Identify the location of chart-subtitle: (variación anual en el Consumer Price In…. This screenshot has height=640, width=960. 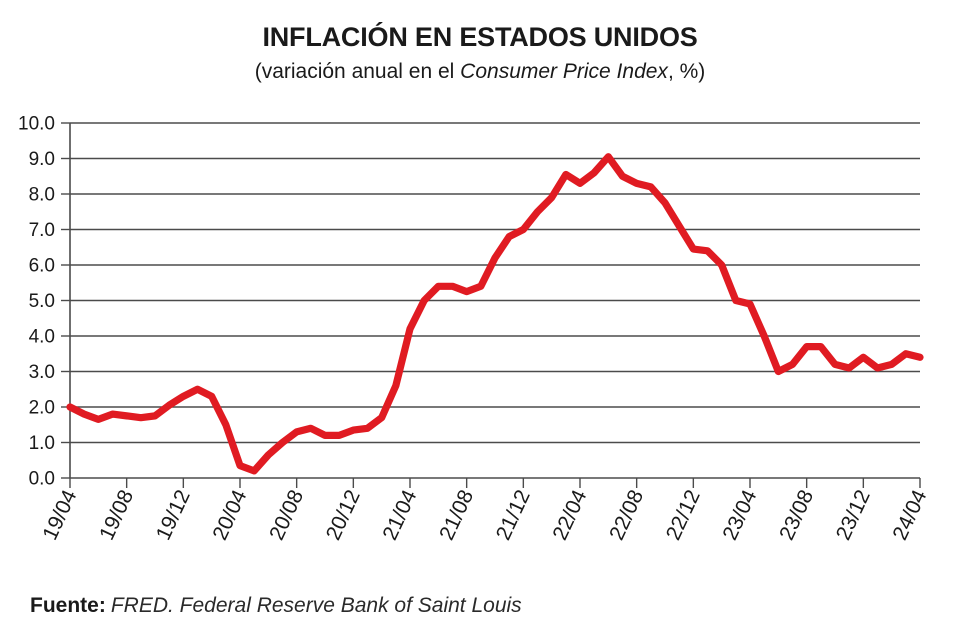
(480, 71).